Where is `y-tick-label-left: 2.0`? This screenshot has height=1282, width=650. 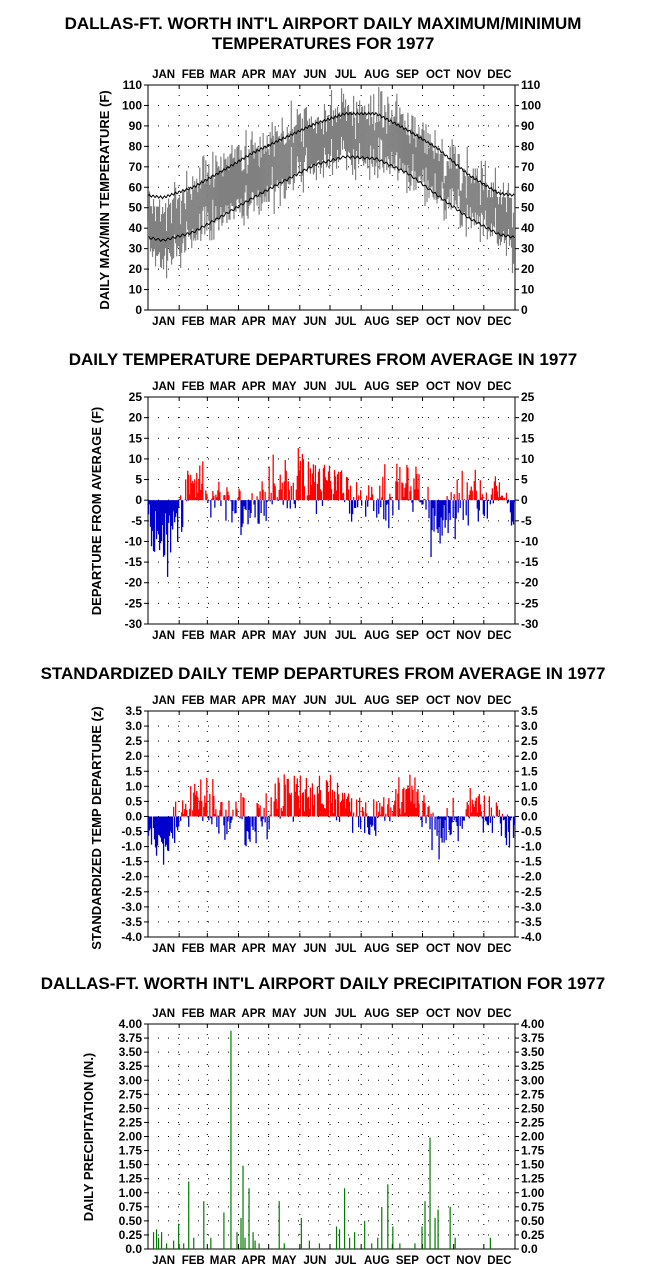 y-tick-label-left: 2.0 is located at coordinates (133, 756).